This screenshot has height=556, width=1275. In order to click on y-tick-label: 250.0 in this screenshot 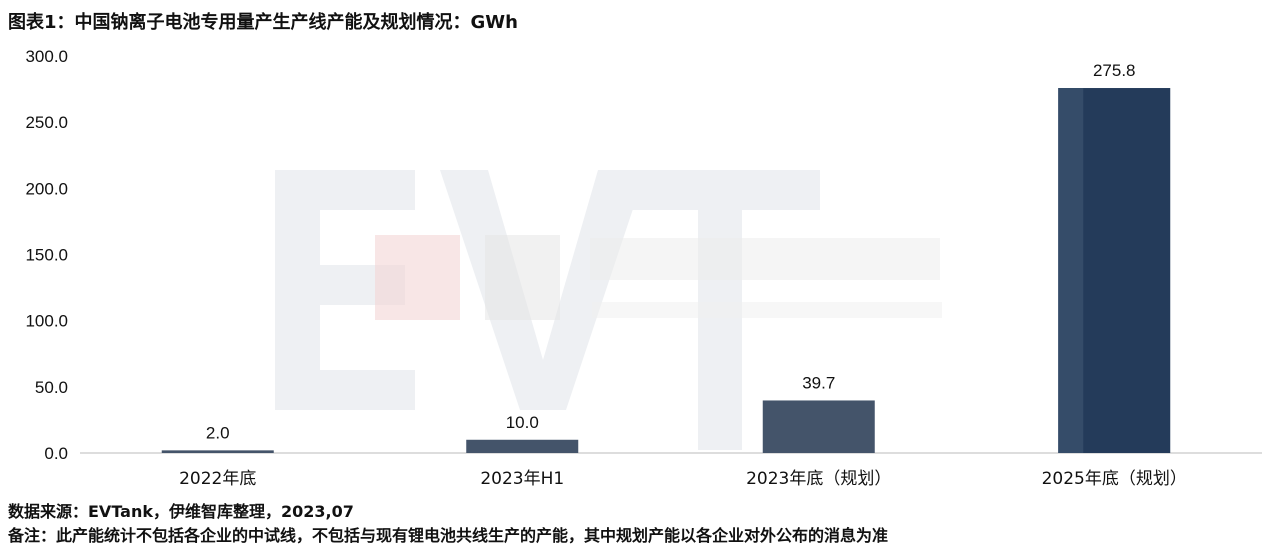, I will do `click(46, 122)`.